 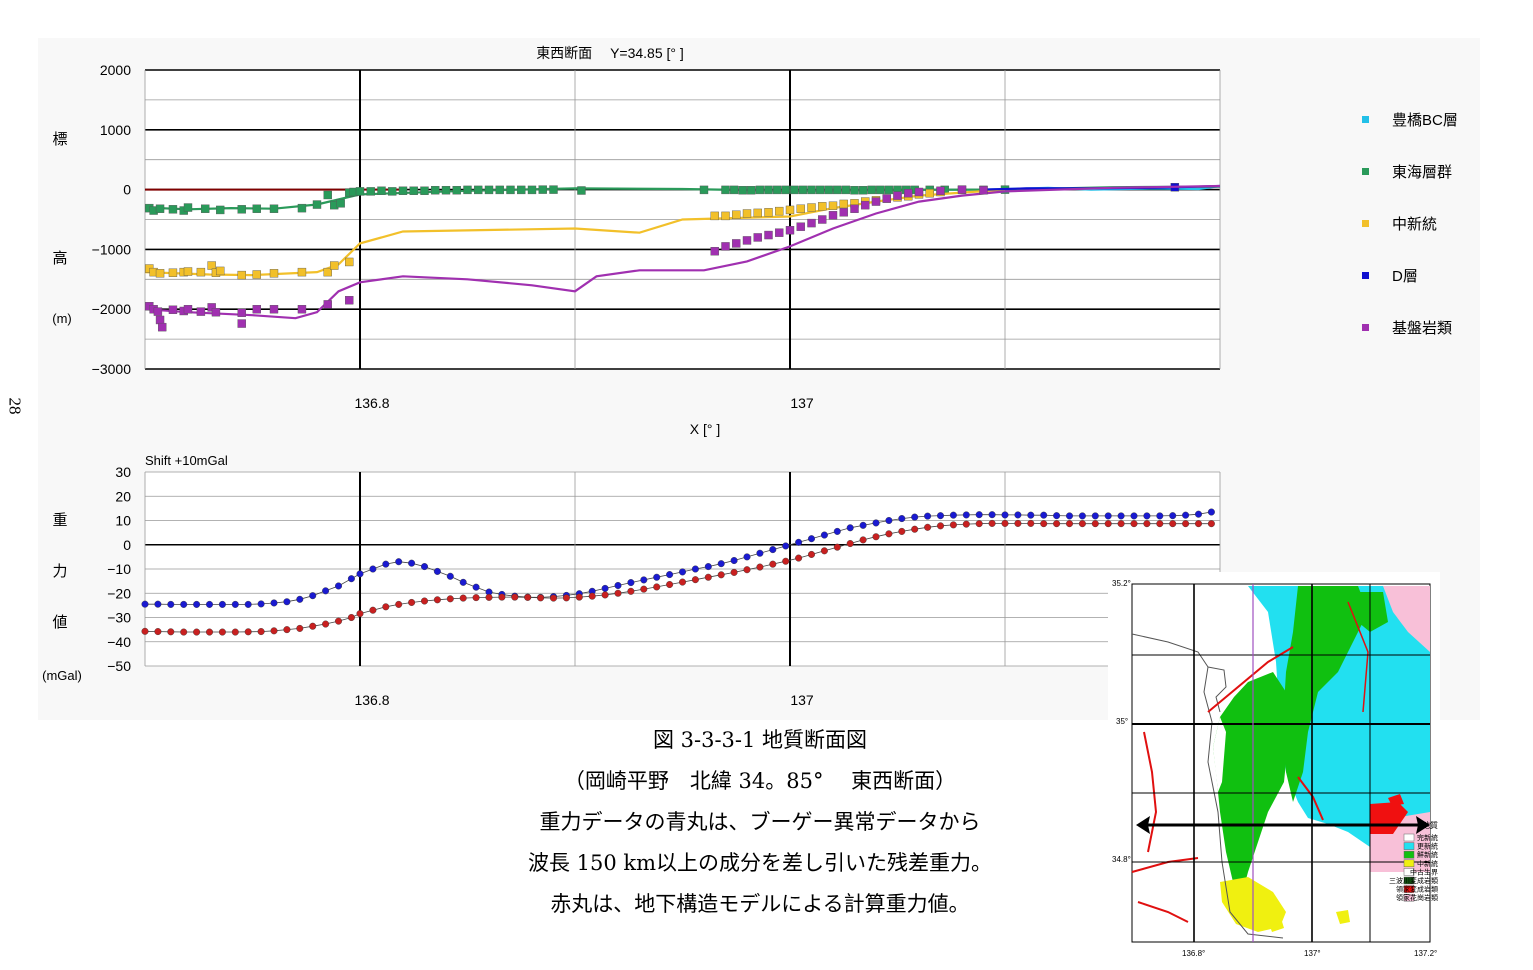 I want to click on map-legend-label: 領家花崗岩類, so click(x=1417, y=897).